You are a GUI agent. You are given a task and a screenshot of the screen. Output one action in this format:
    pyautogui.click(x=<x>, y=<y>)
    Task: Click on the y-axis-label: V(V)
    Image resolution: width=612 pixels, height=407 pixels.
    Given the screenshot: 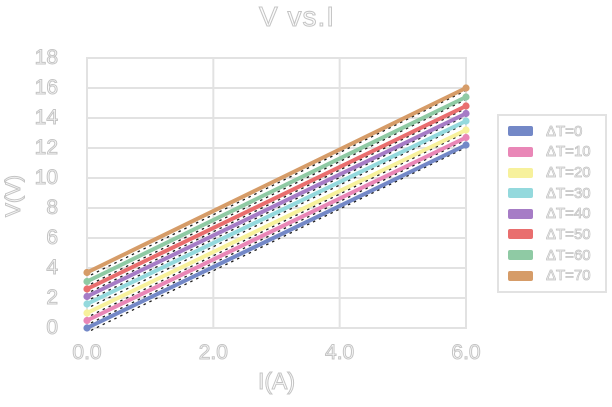 What is the action you would take?
    pyautogui.click(x=14, y=196)
    